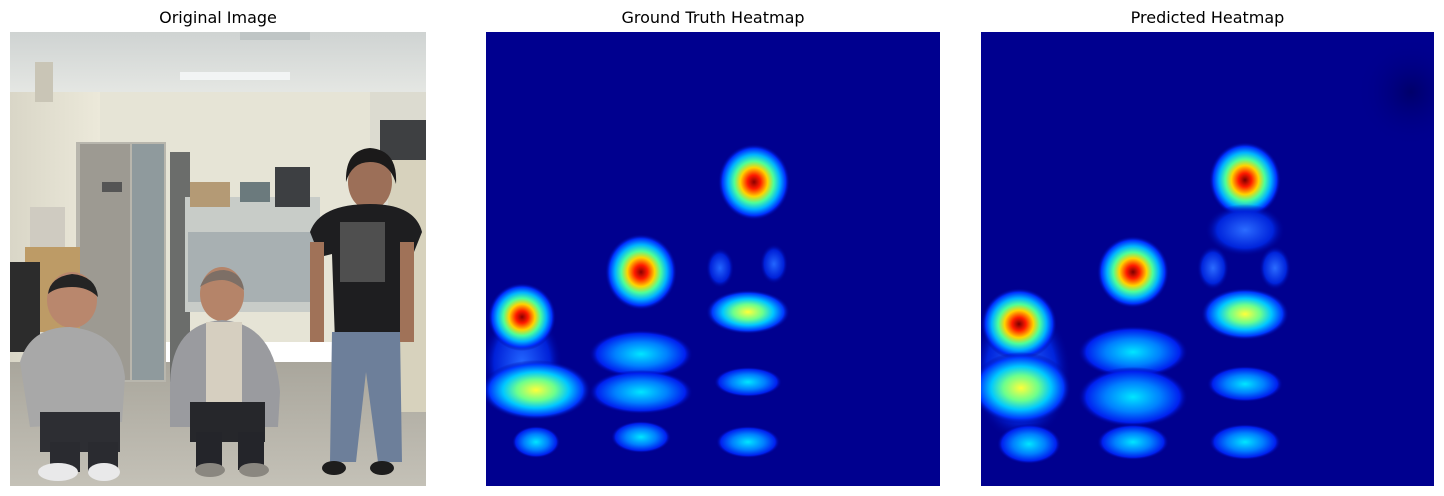  What do you see at coordinates (1207, 17) in the screenshot?
I see `predicted-heatmap-title: Predicted Heatmap` at bounding box center [1207, 17].